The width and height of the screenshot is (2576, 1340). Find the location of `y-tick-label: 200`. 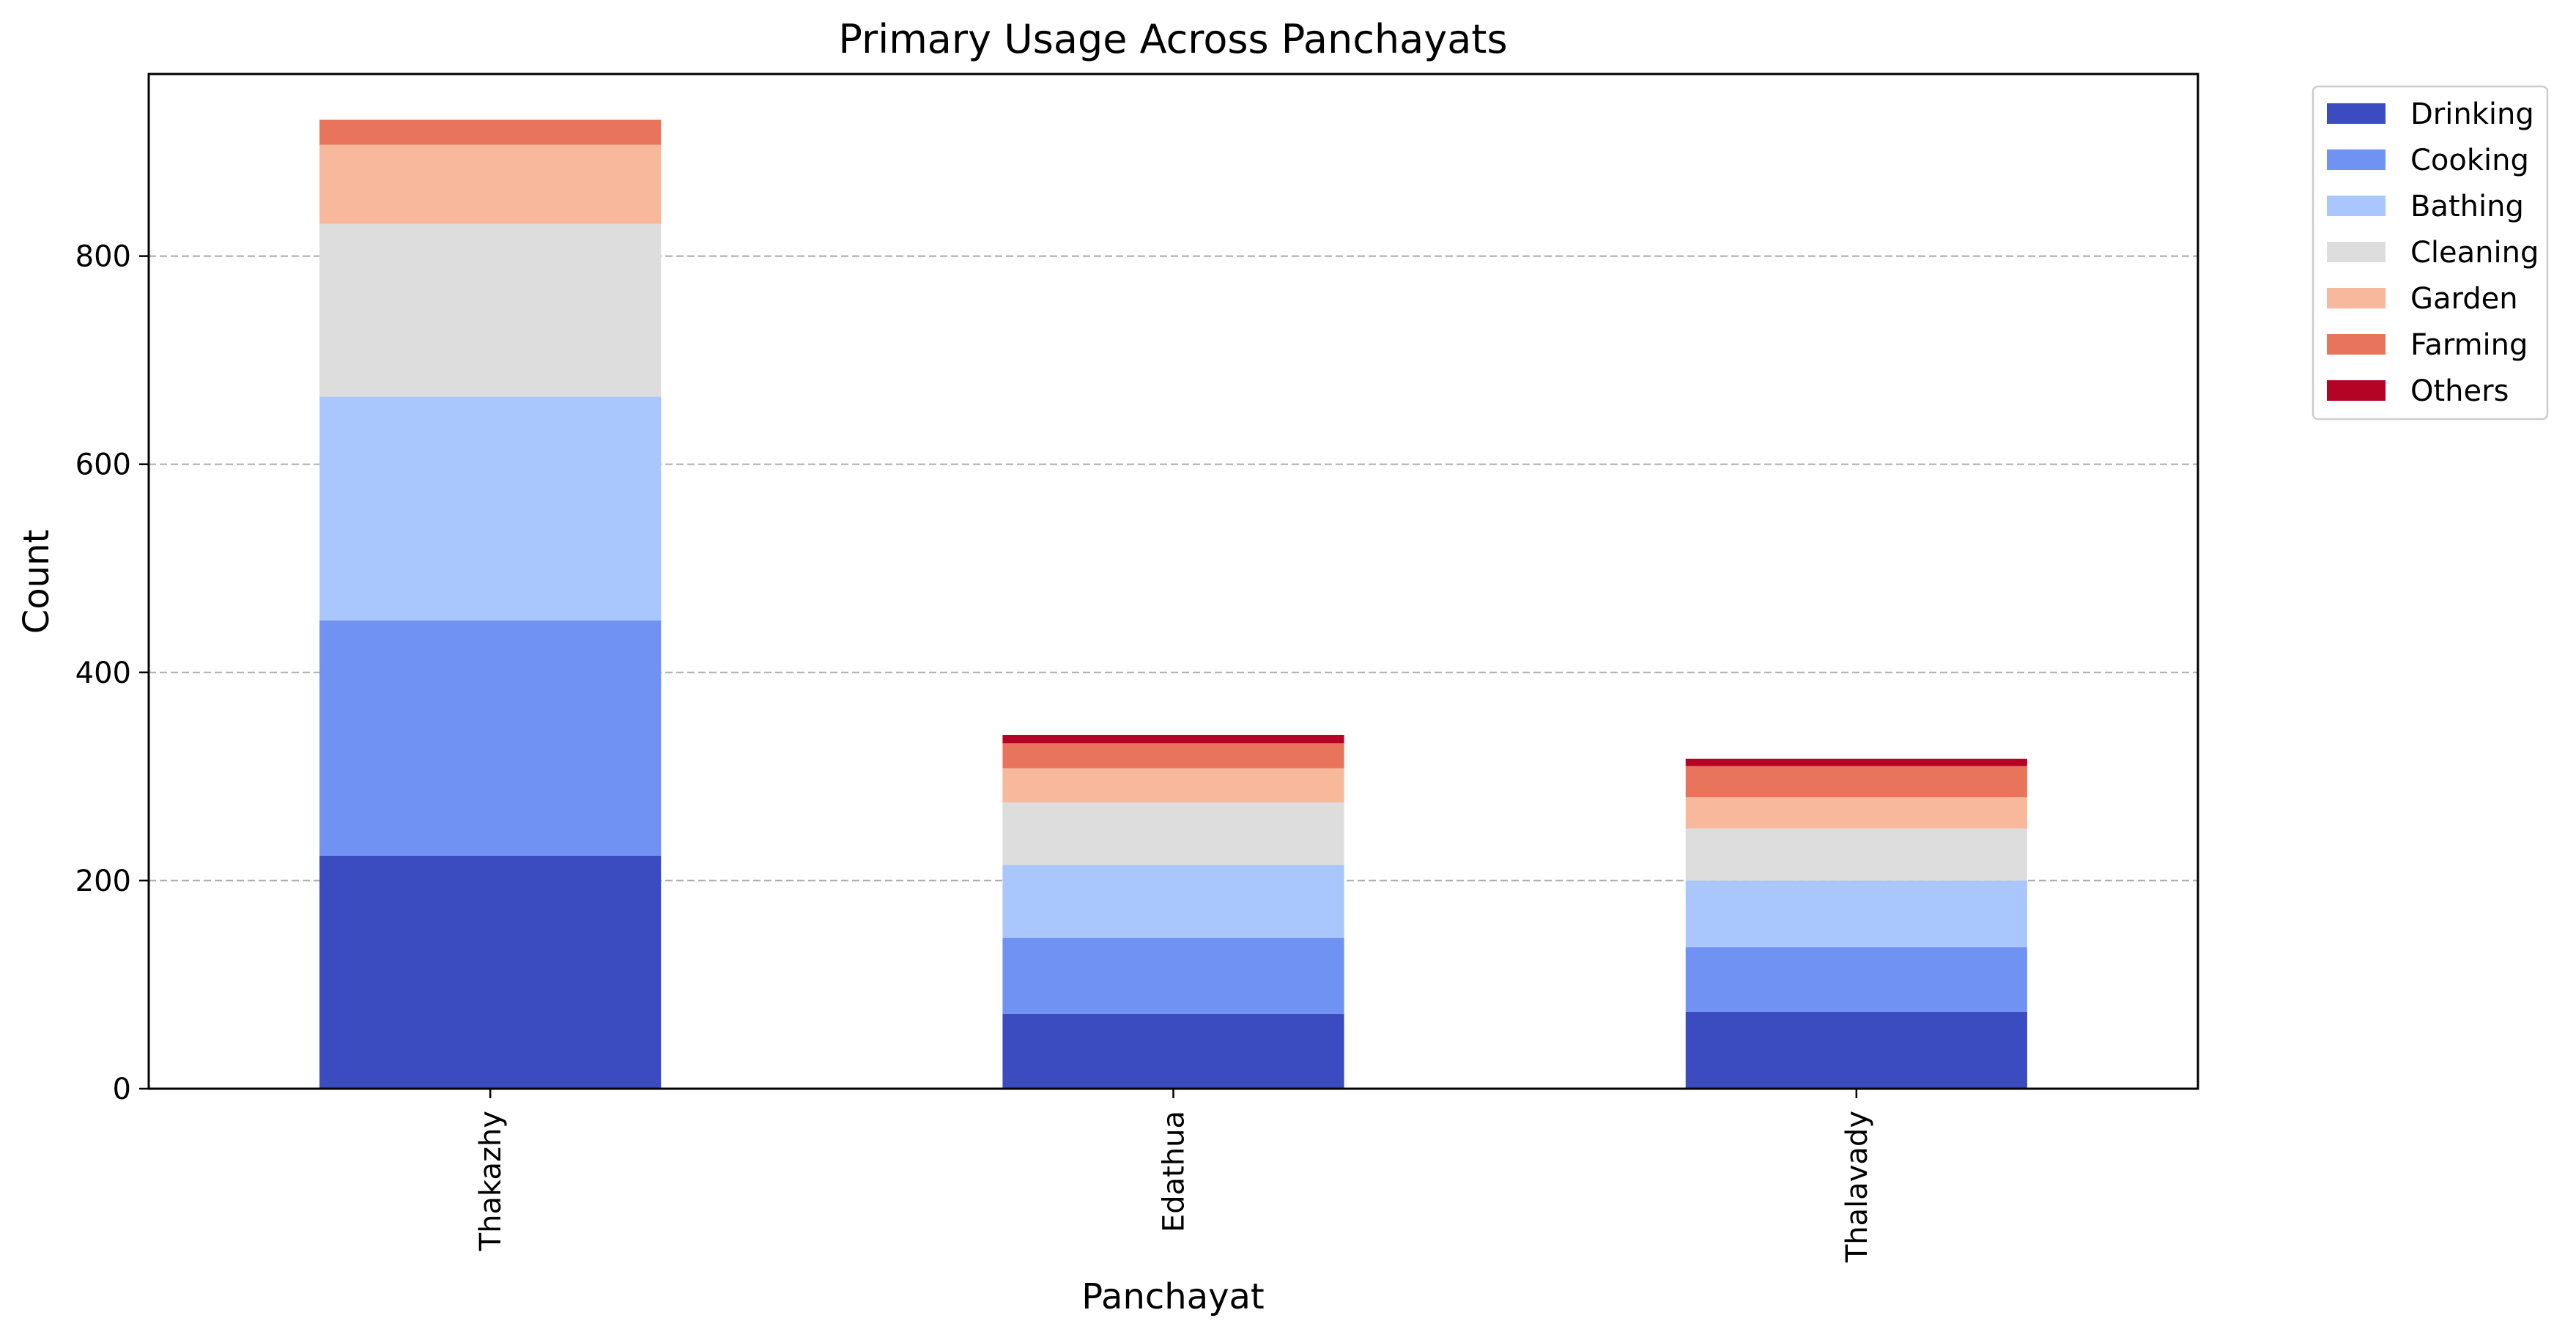

y-tick-label: 200 is located at coordinates (103, 881).